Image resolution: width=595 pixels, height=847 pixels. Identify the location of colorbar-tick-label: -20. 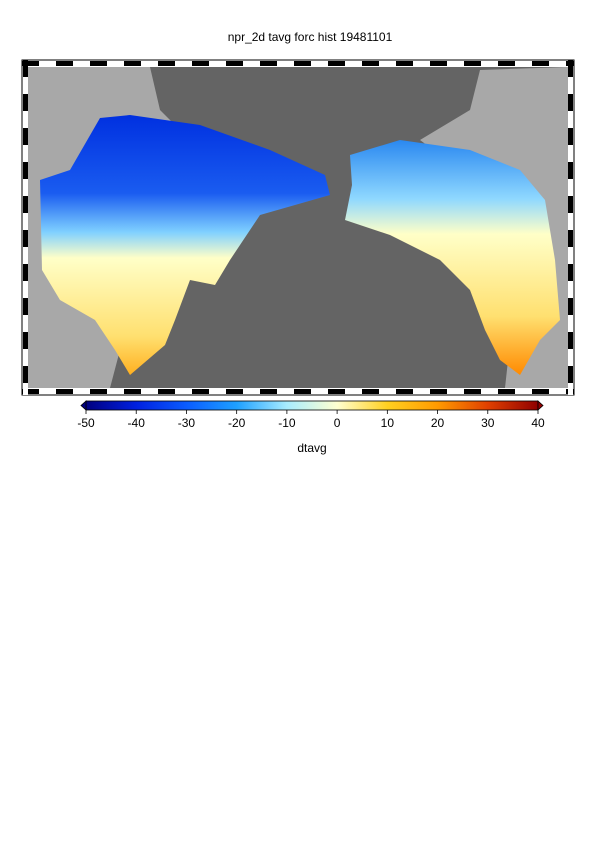
(237, 423).